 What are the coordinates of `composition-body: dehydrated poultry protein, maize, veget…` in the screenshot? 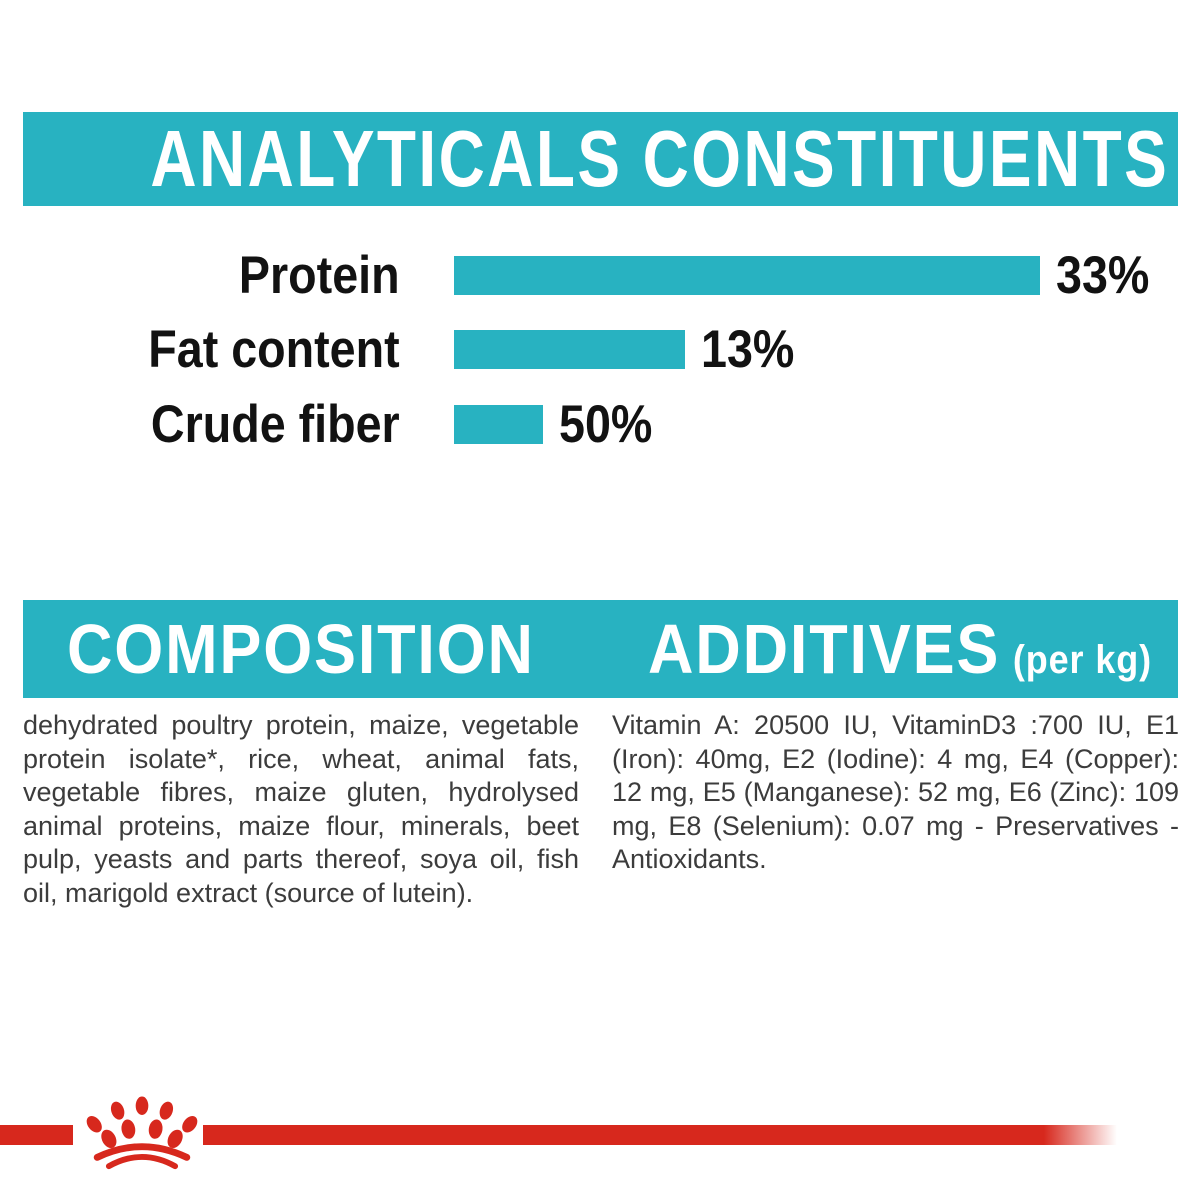 It's located at (301, 809).